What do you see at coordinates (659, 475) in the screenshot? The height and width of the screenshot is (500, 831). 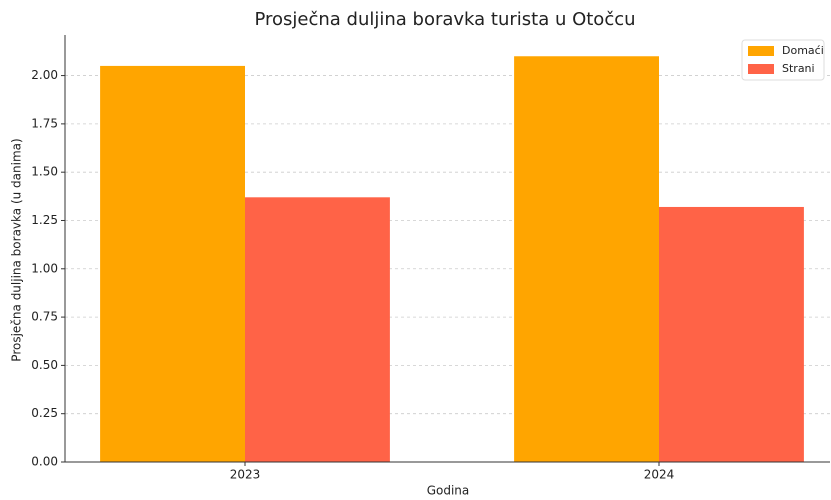 I see `x-tick-label: 2024` at bounding box center [659, 475].